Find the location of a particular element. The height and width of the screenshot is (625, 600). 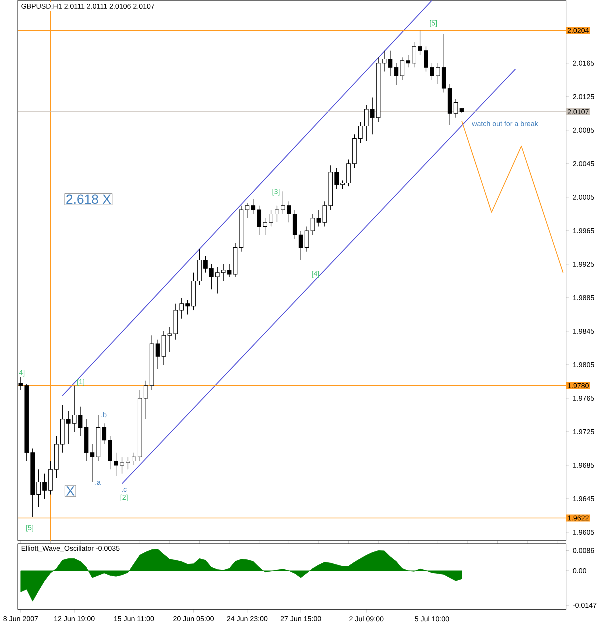

line-series is located at coordinates (512, 197).